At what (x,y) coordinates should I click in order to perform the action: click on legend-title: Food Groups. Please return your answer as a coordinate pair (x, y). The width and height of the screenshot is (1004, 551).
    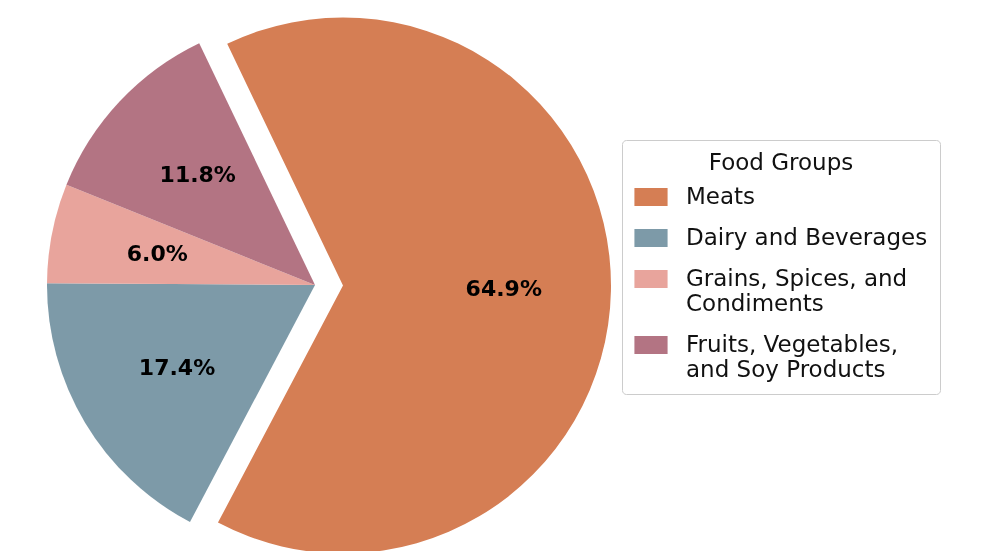
    Looking at the image, I should click on (781, 162).